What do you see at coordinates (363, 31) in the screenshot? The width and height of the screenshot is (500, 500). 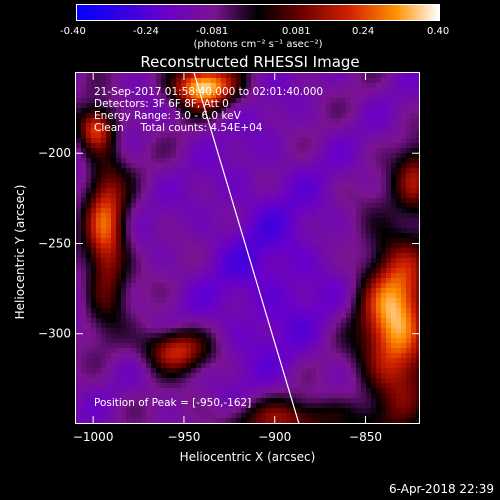 I see `colorbar-tick: 0.24` at bounding box center [363, 31].